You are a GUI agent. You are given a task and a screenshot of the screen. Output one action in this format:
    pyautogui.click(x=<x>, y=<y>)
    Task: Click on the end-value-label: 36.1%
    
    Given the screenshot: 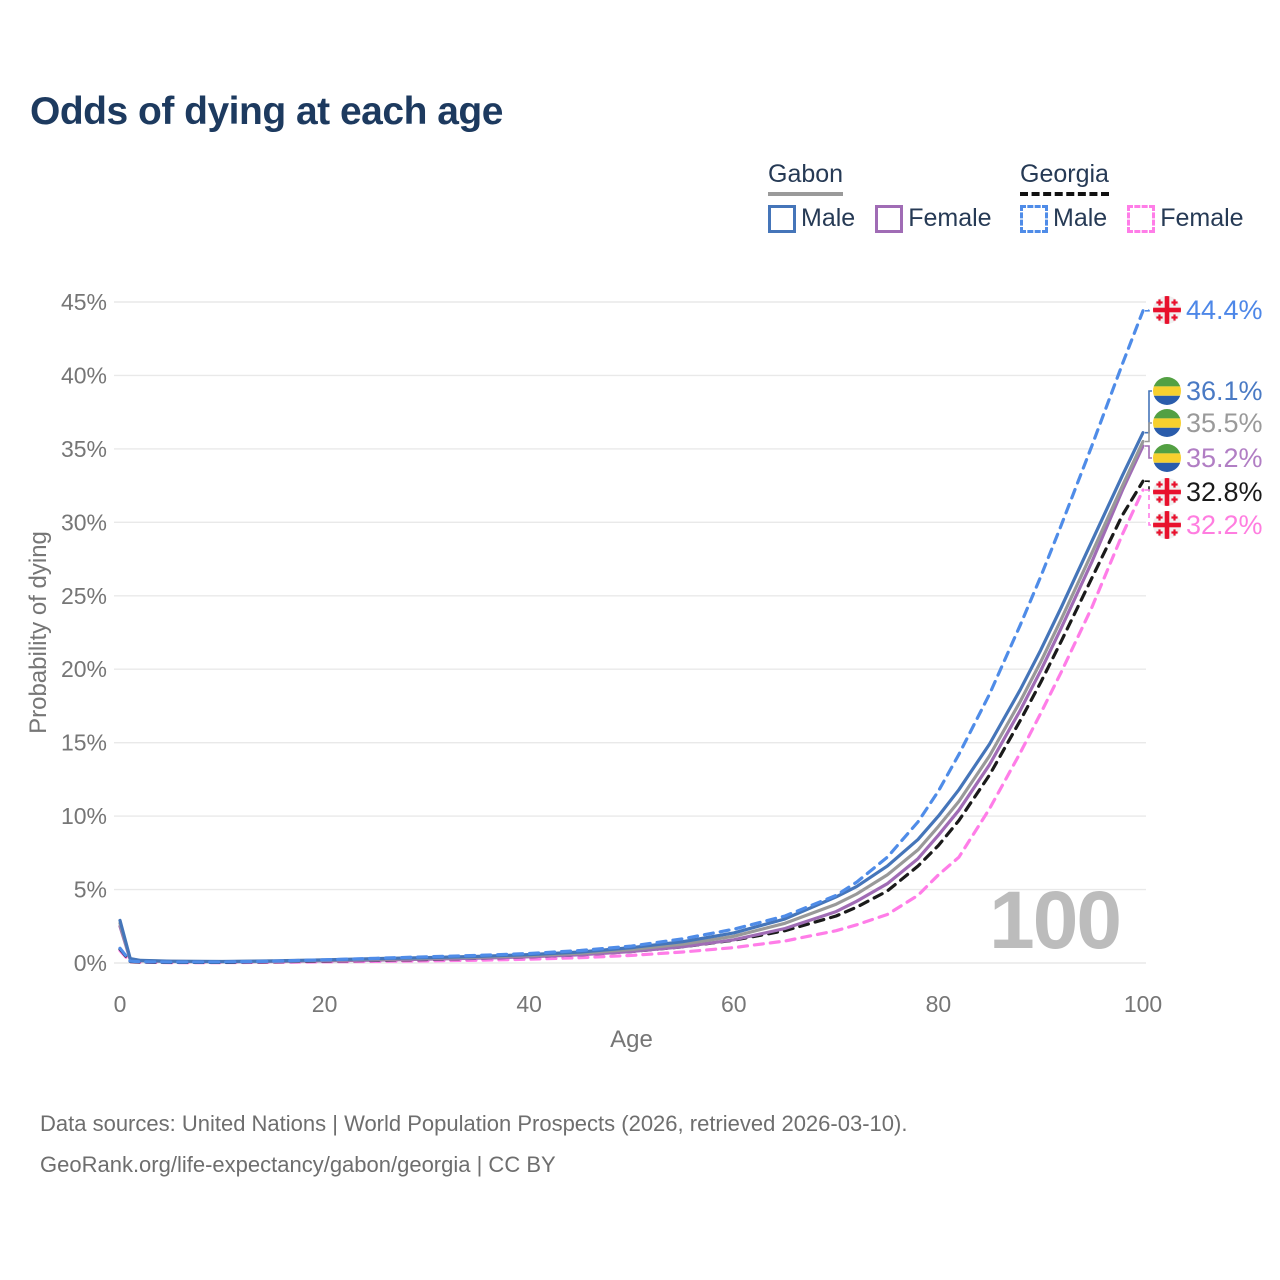 What is the action you would take?
    pyautogui.click(x=1224, y=391)
    